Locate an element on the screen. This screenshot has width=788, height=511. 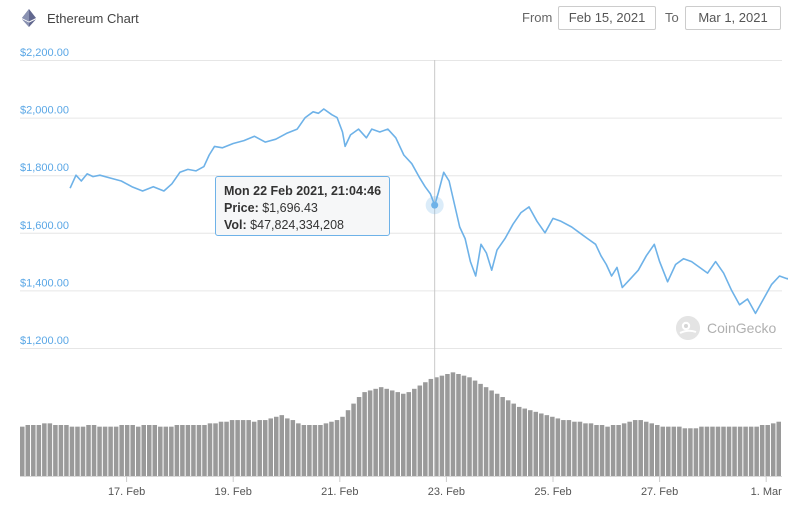
x-tick-label: 17. Feb is located at coordinates (126, 492).